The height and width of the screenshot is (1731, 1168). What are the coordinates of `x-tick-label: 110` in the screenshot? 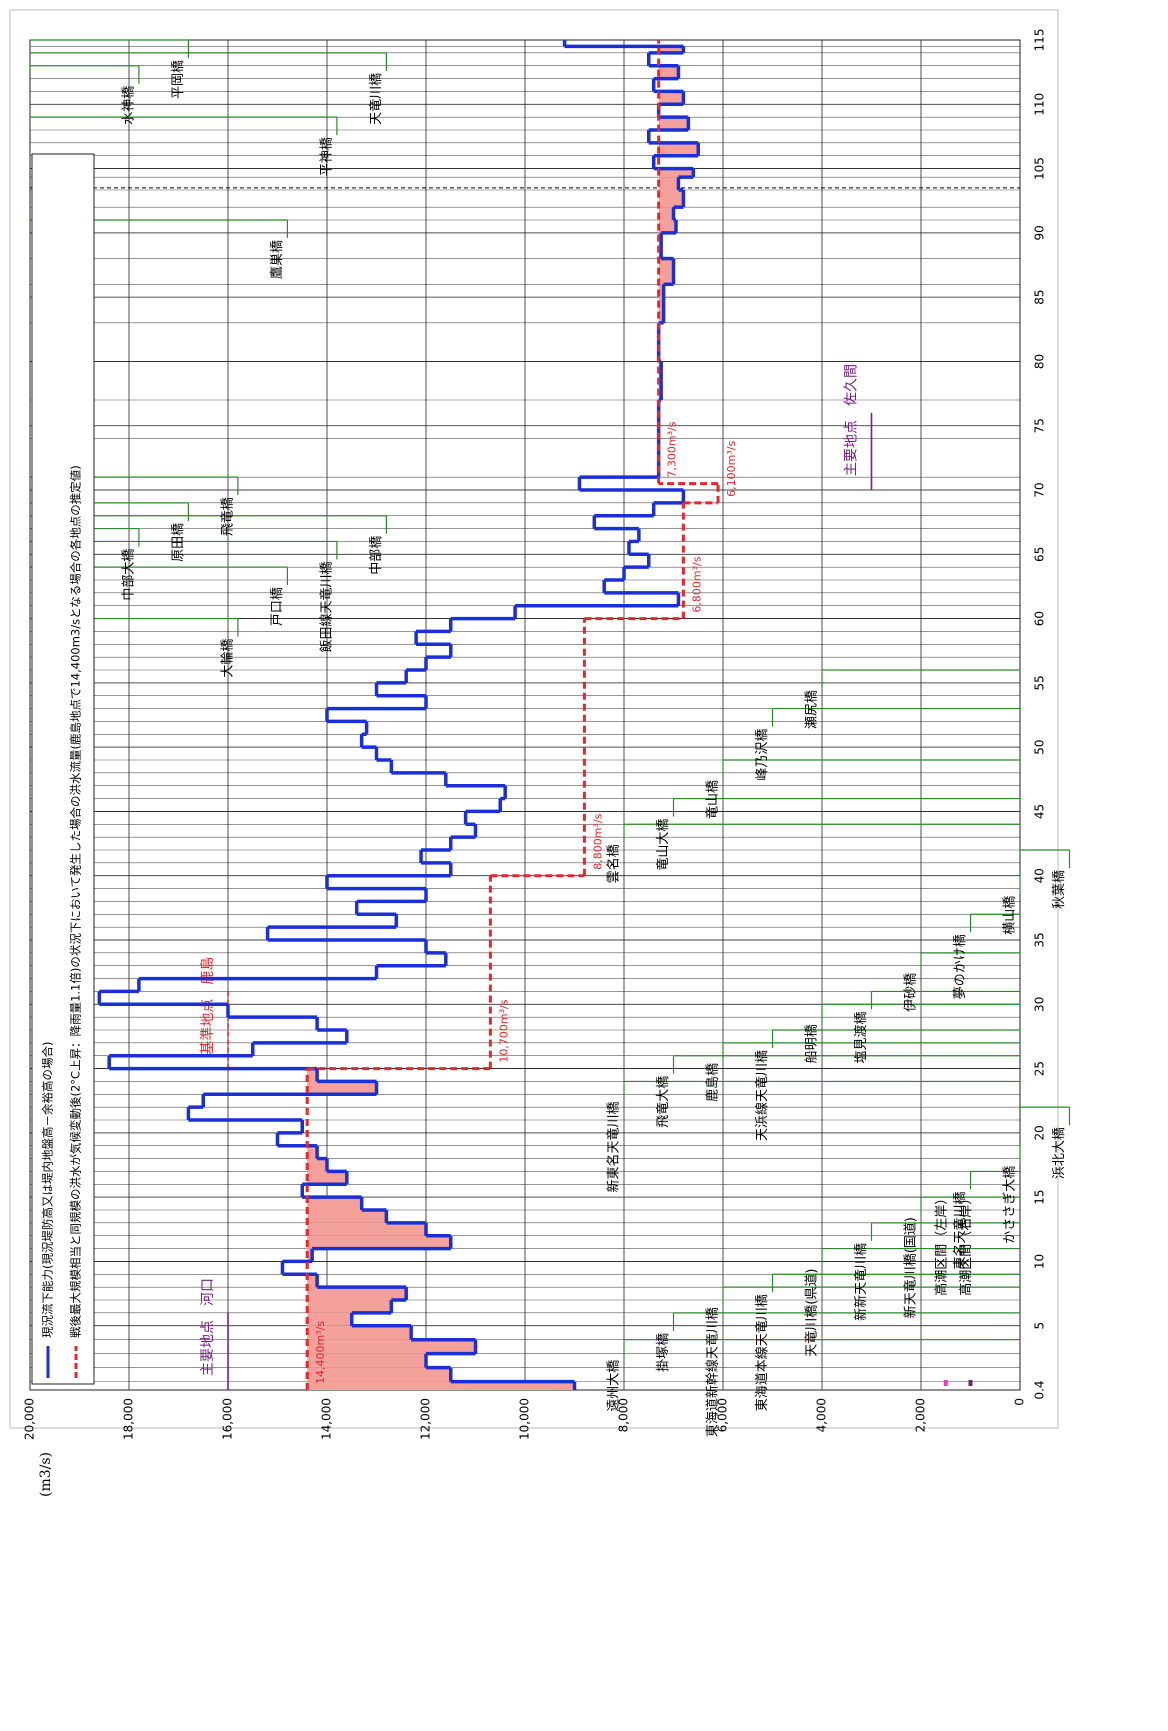 It's located at (1040, 104).